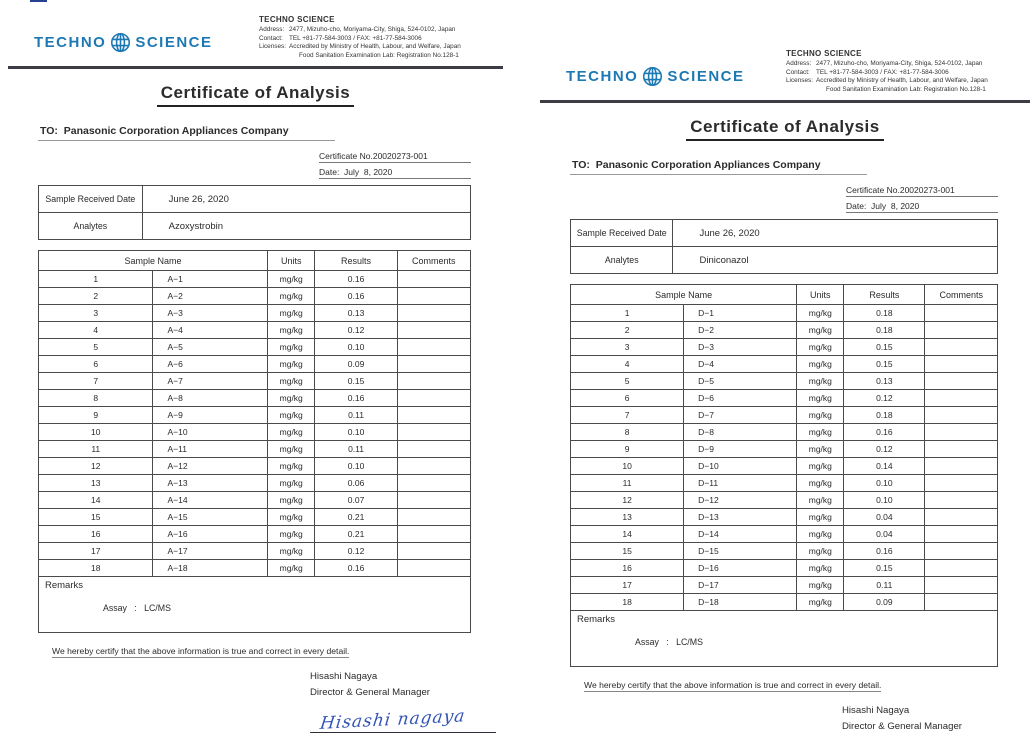  What do you see at coordinates (254, 534) in the screenshot?
I see `sample-row: 16 A−16 mg/kg 0.21` at bounding box center [254, 534].